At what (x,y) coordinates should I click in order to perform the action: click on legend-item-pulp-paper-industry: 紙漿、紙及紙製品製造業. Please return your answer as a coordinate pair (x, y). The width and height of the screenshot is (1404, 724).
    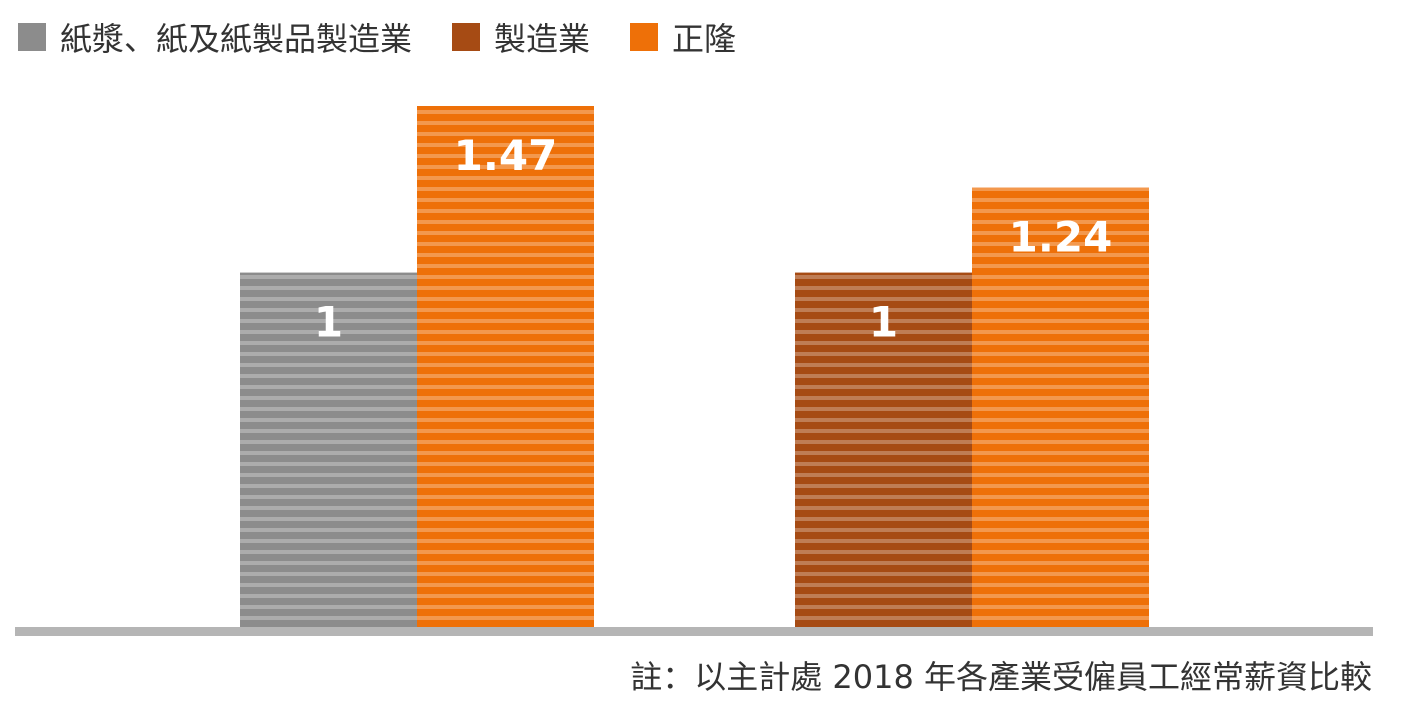
    Looking at the image, I should click on (215, 37).